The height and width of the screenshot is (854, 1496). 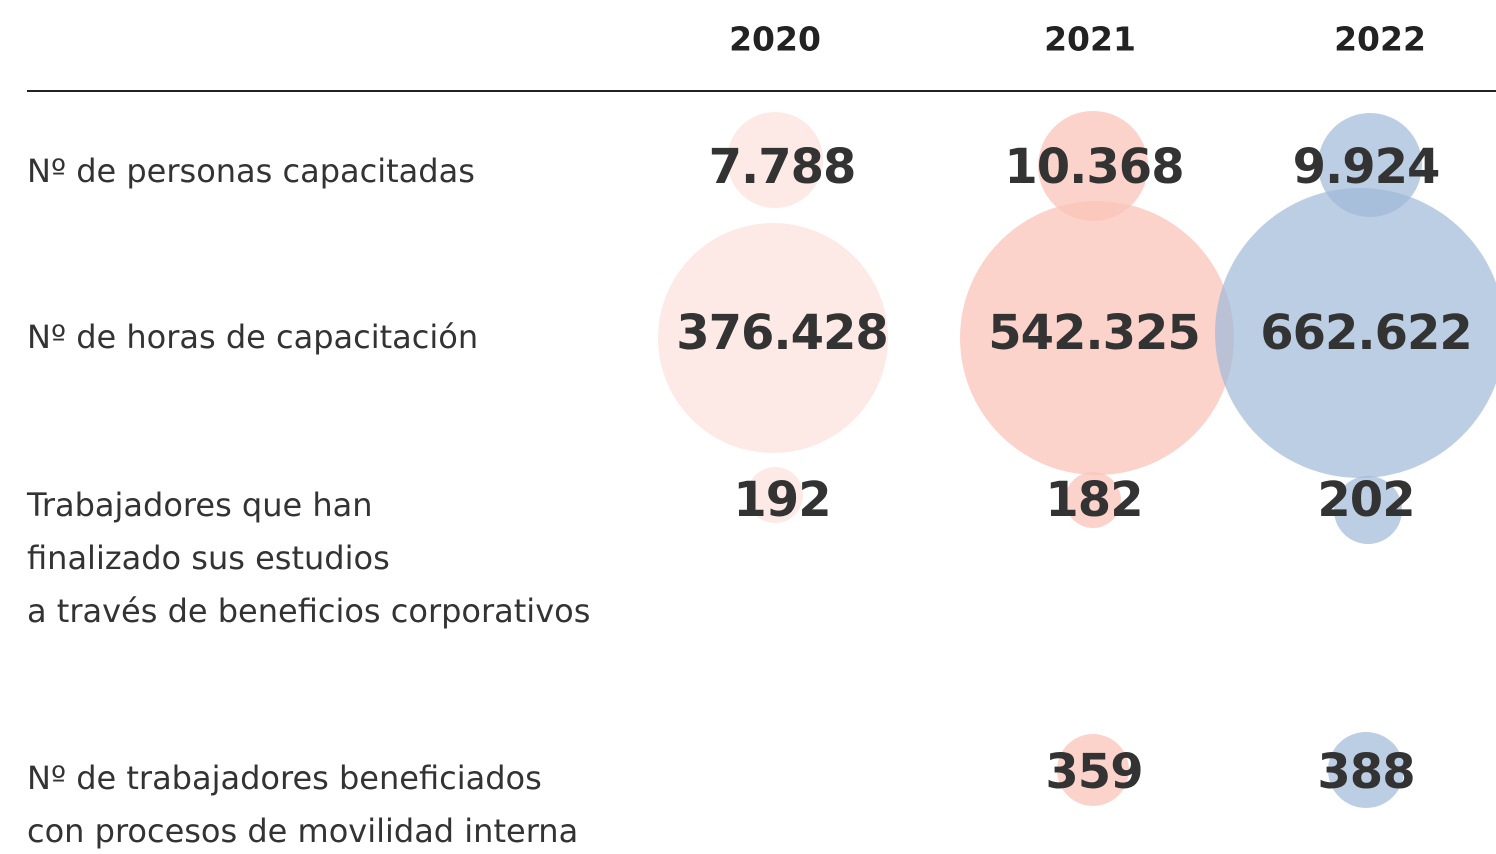 I want to click on row-label: Nº de personas capacitadas, so click(x=251, y=171).